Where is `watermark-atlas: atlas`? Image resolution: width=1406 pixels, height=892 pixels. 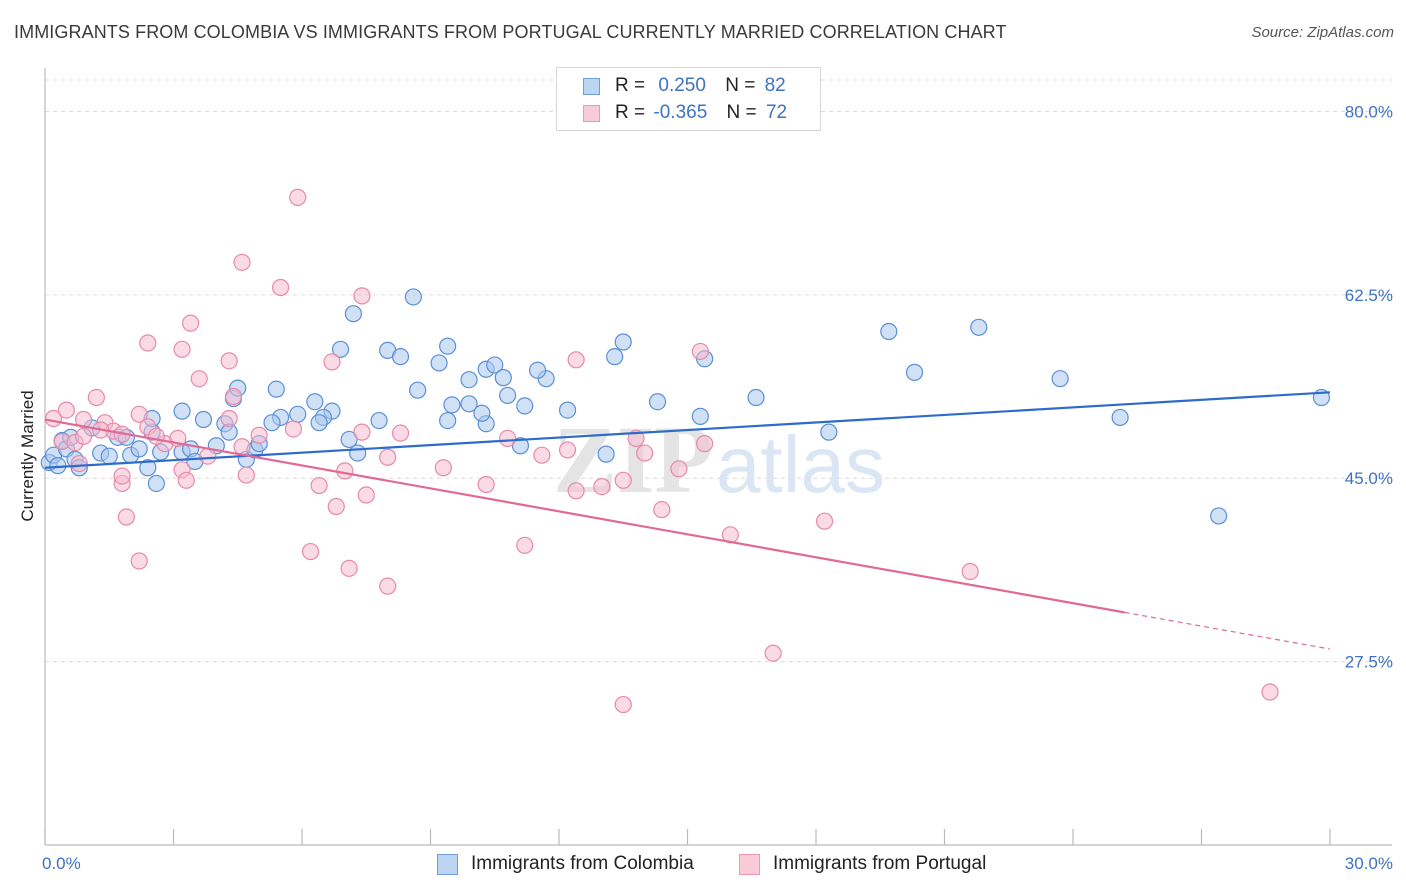
watermark-atlas: atlas is located at coordinates (800, 464).